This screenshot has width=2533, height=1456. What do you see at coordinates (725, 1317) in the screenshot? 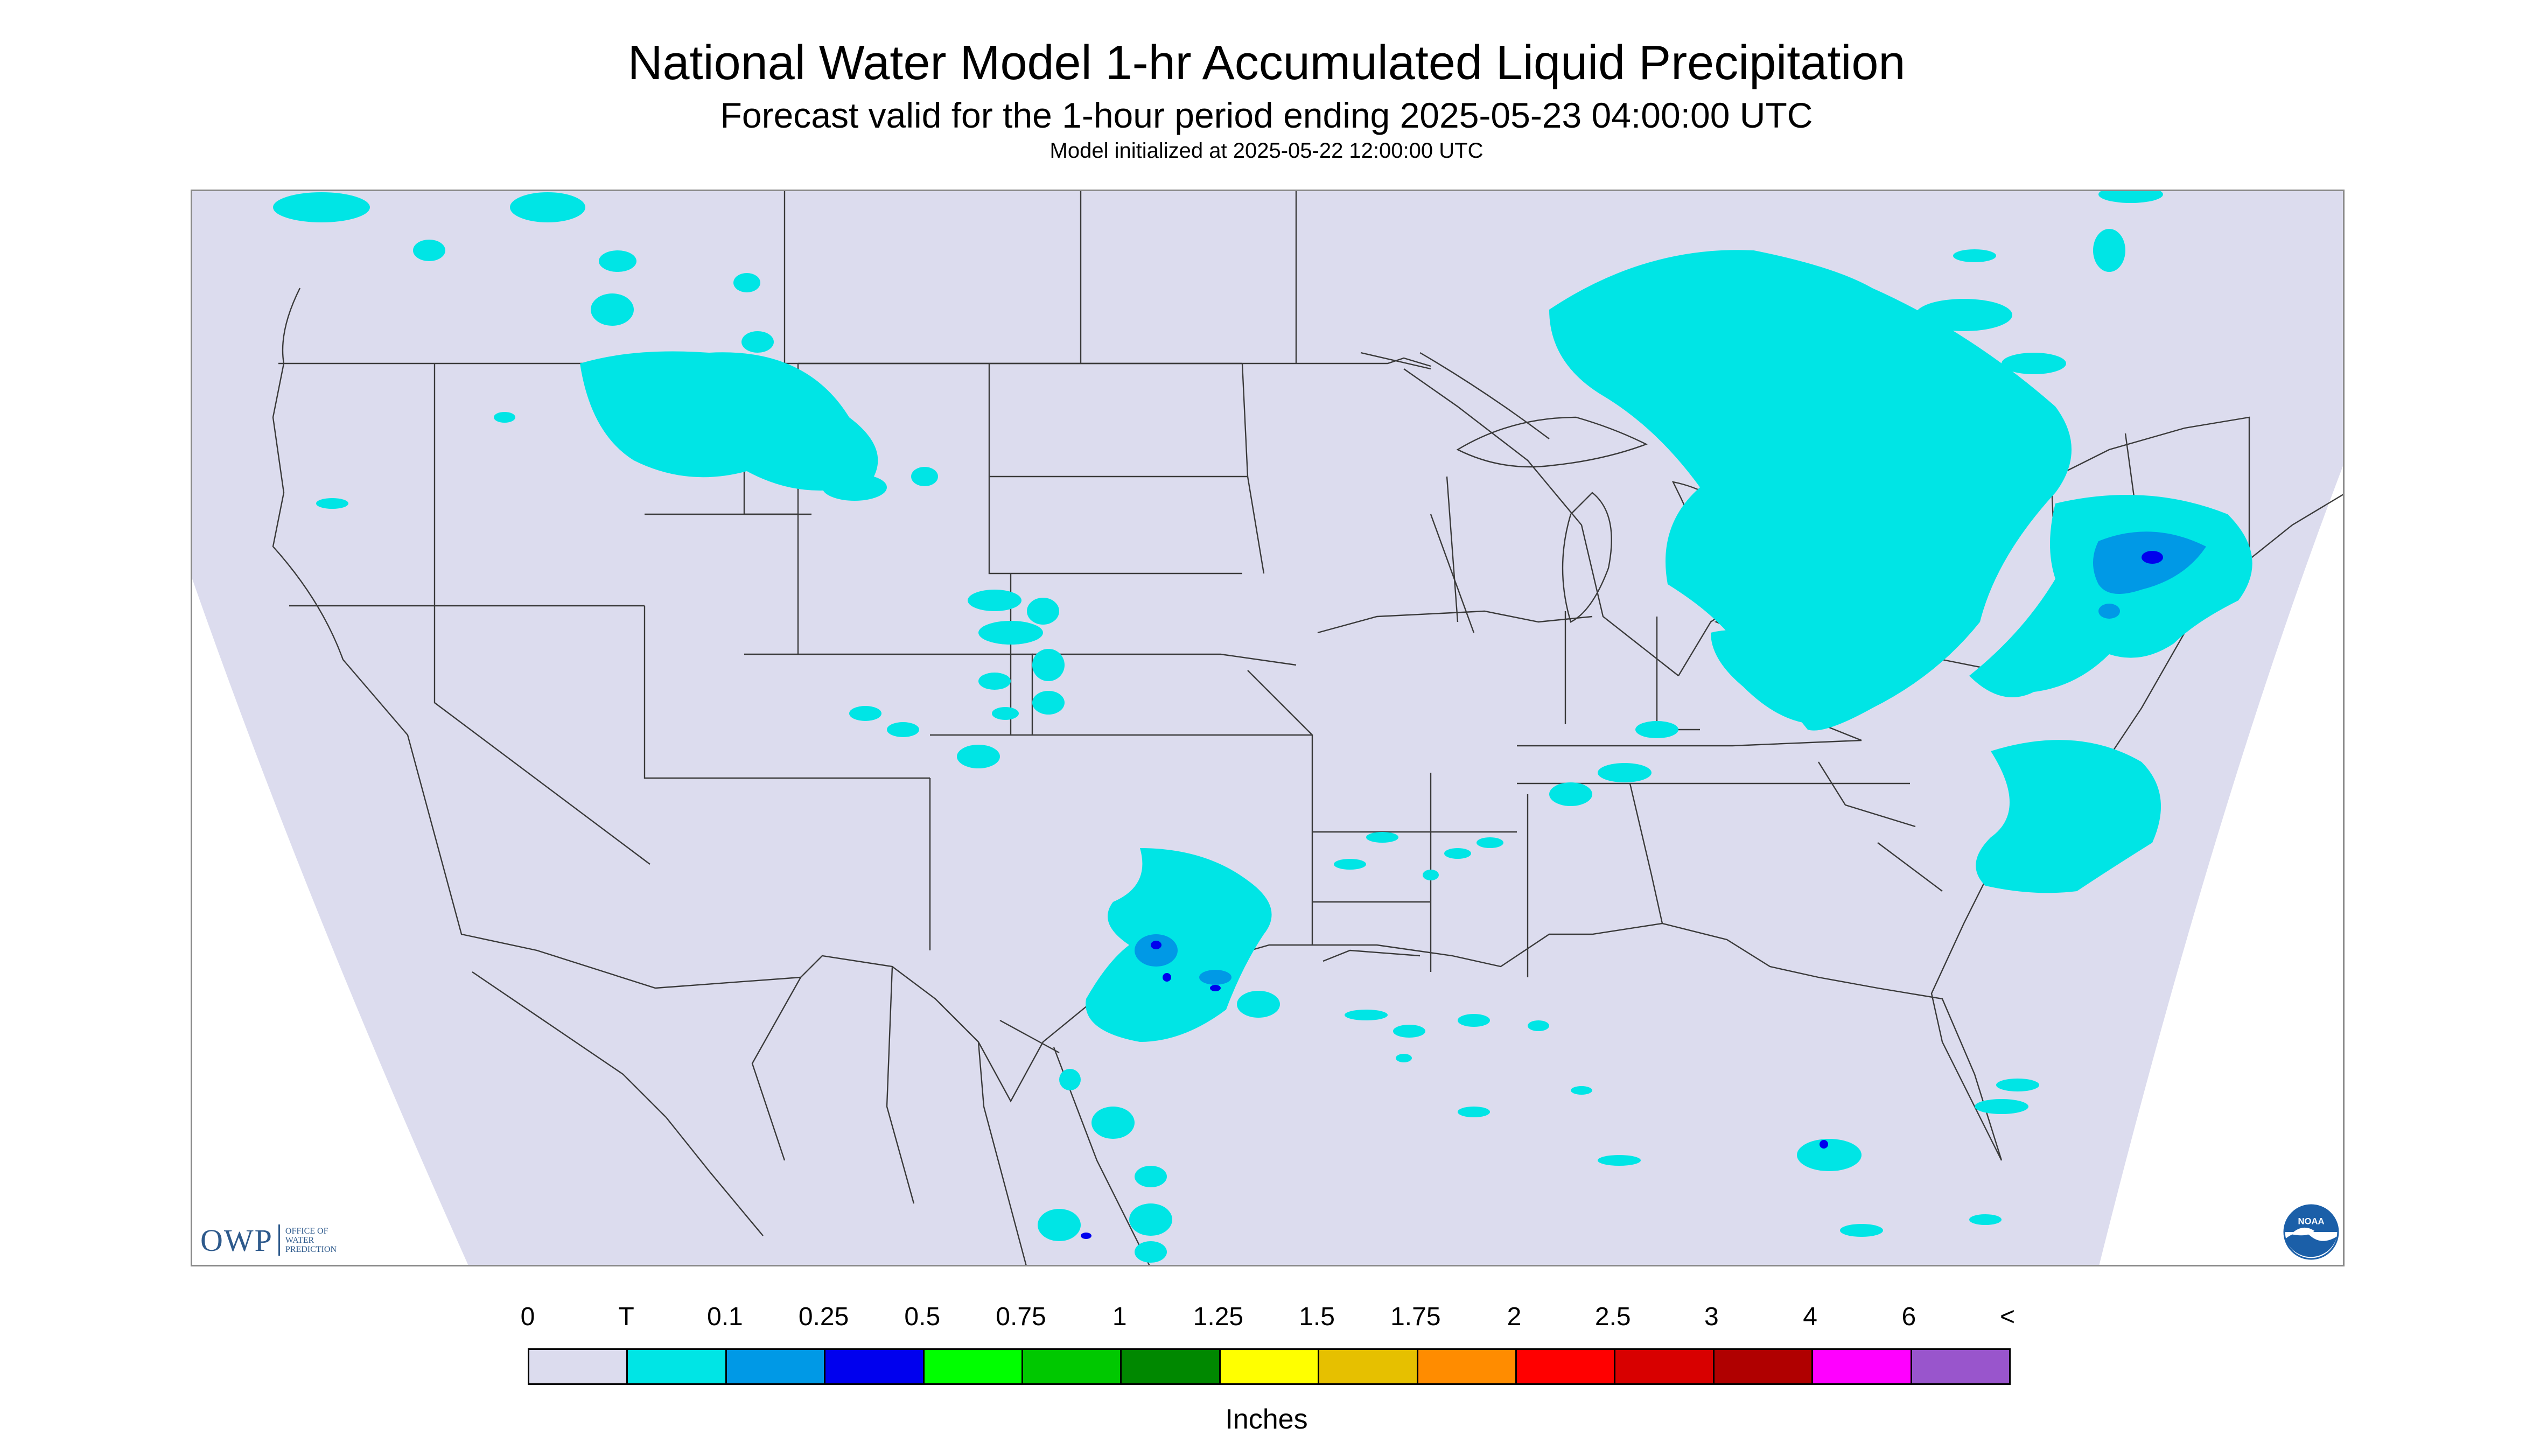
I see `legend-label: 0.1` at bounding box center [725, 1317].